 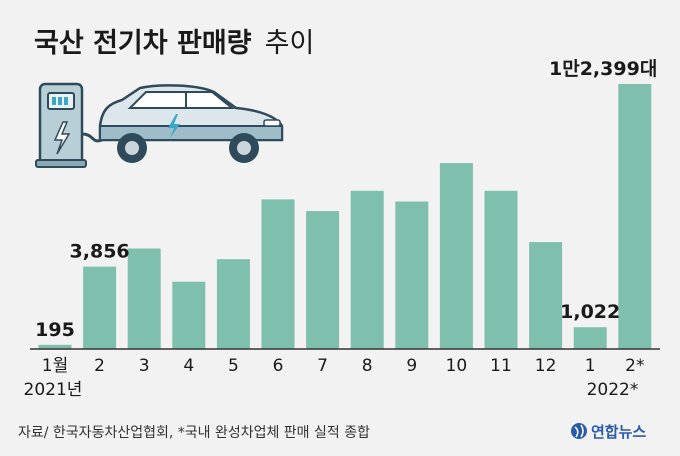 I want to click on chart-title-light: 추이, so click(x=290, y=43).